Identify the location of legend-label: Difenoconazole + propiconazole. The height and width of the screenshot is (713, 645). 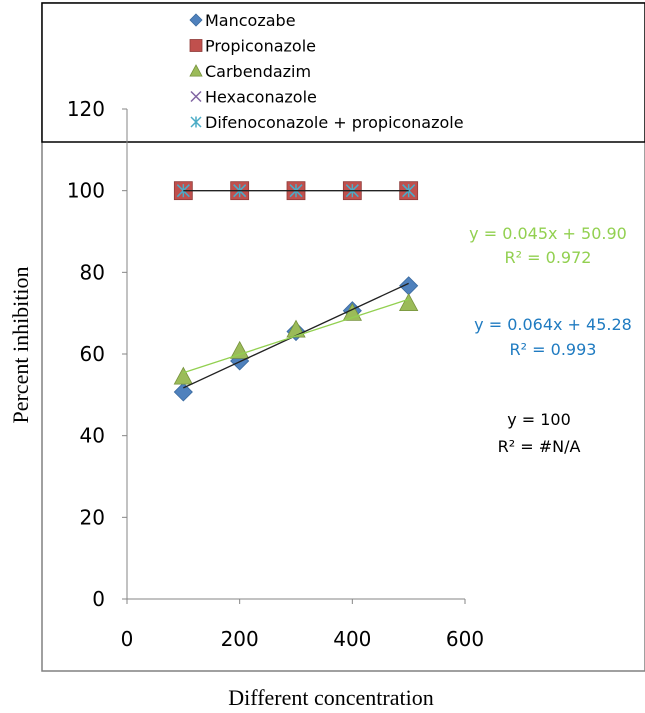
(334, 122).